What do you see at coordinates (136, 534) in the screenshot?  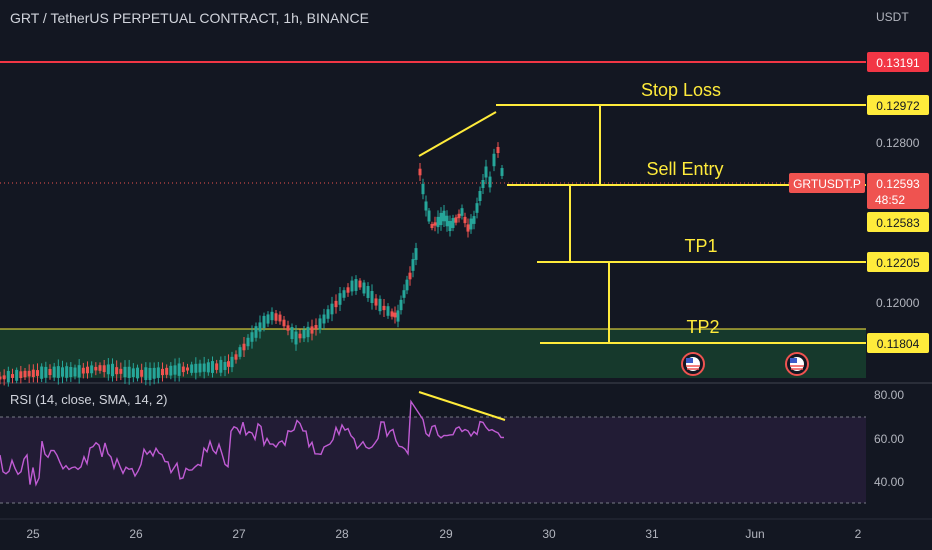 I see `time-tick: 26` at bounding box center [136, 534].